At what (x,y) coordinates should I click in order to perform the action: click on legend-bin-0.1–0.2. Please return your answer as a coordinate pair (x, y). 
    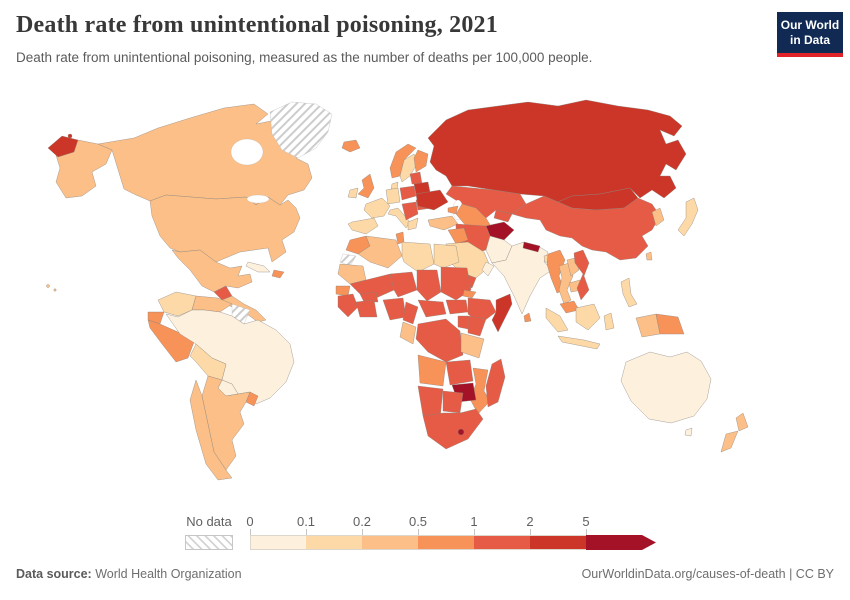
    Looking at the image, I should click on (334, 542).